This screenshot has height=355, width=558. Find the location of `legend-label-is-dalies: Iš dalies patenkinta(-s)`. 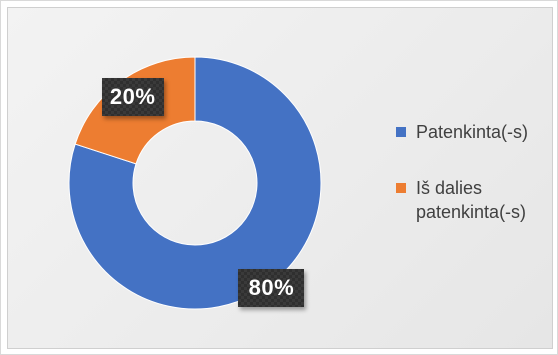

legend-label-is-dalies: Iš dalies patenkinta(-s) is located at coordinates (471, 200).